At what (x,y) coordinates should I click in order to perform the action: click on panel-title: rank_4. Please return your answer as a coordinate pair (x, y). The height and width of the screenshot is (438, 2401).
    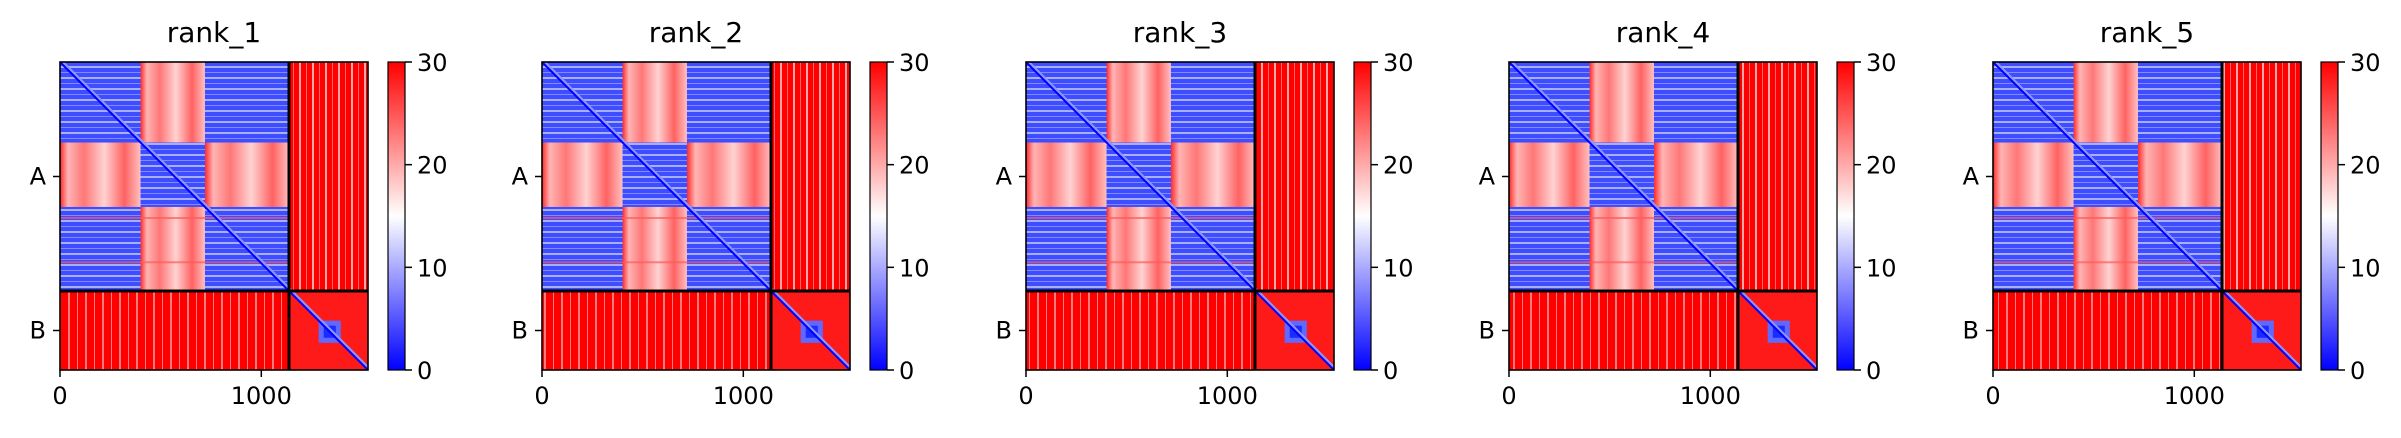
    Looking at the image, I should click on (1663, 32).